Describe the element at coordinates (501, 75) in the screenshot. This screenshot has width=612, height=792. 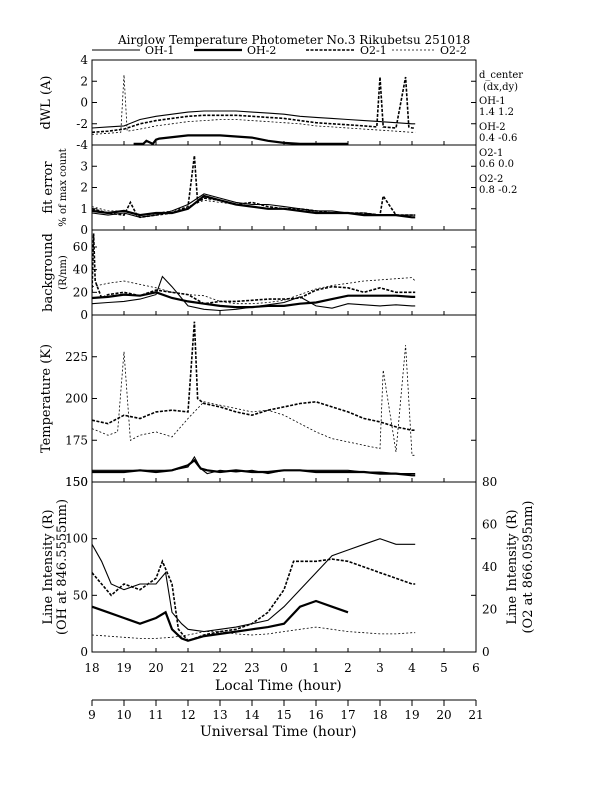
I see `dcenter-title: d_center` at that location.